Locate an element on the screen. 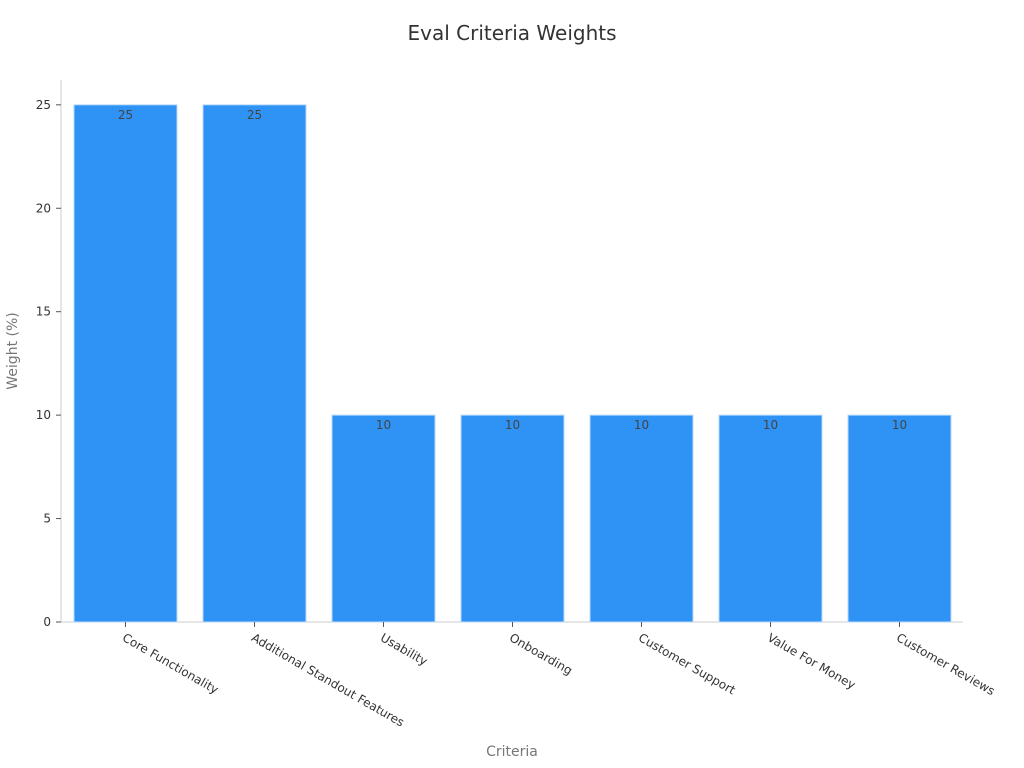  chart-title: Eval Criteria Weights is located at coordinates (511, 33).